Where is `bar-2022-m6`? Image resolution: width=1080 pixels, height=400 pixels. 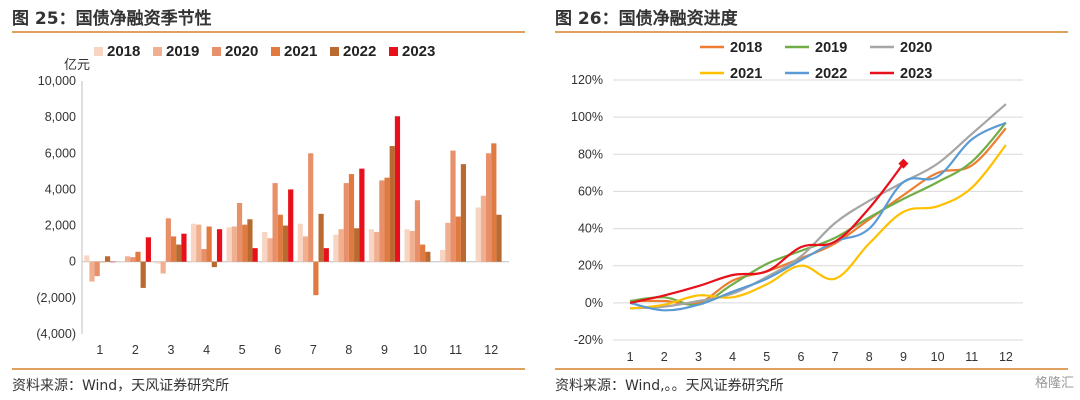
bar-2022-m6 is located at coordinates (285, 243).